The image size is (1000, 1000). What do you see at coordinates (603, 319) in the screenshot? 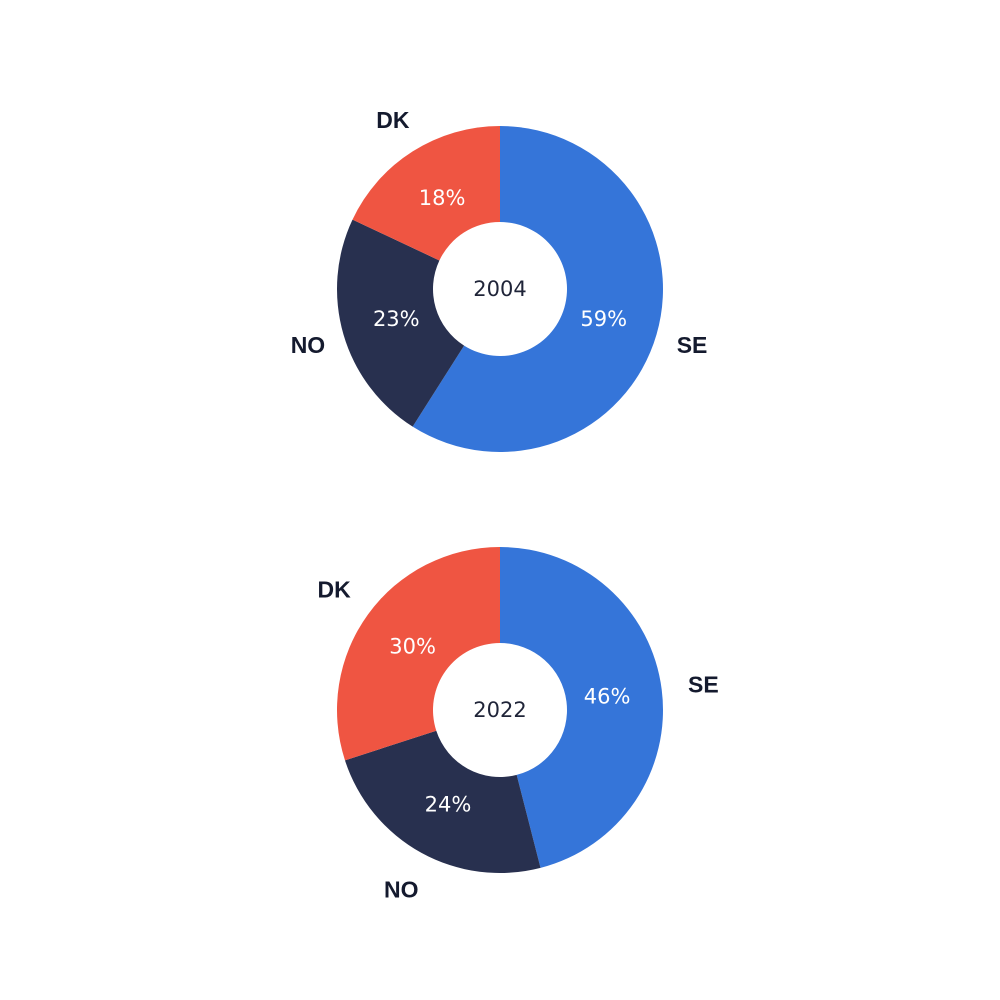
I see `slice-value-label-se: 59%` at bounding box center [603, 319].